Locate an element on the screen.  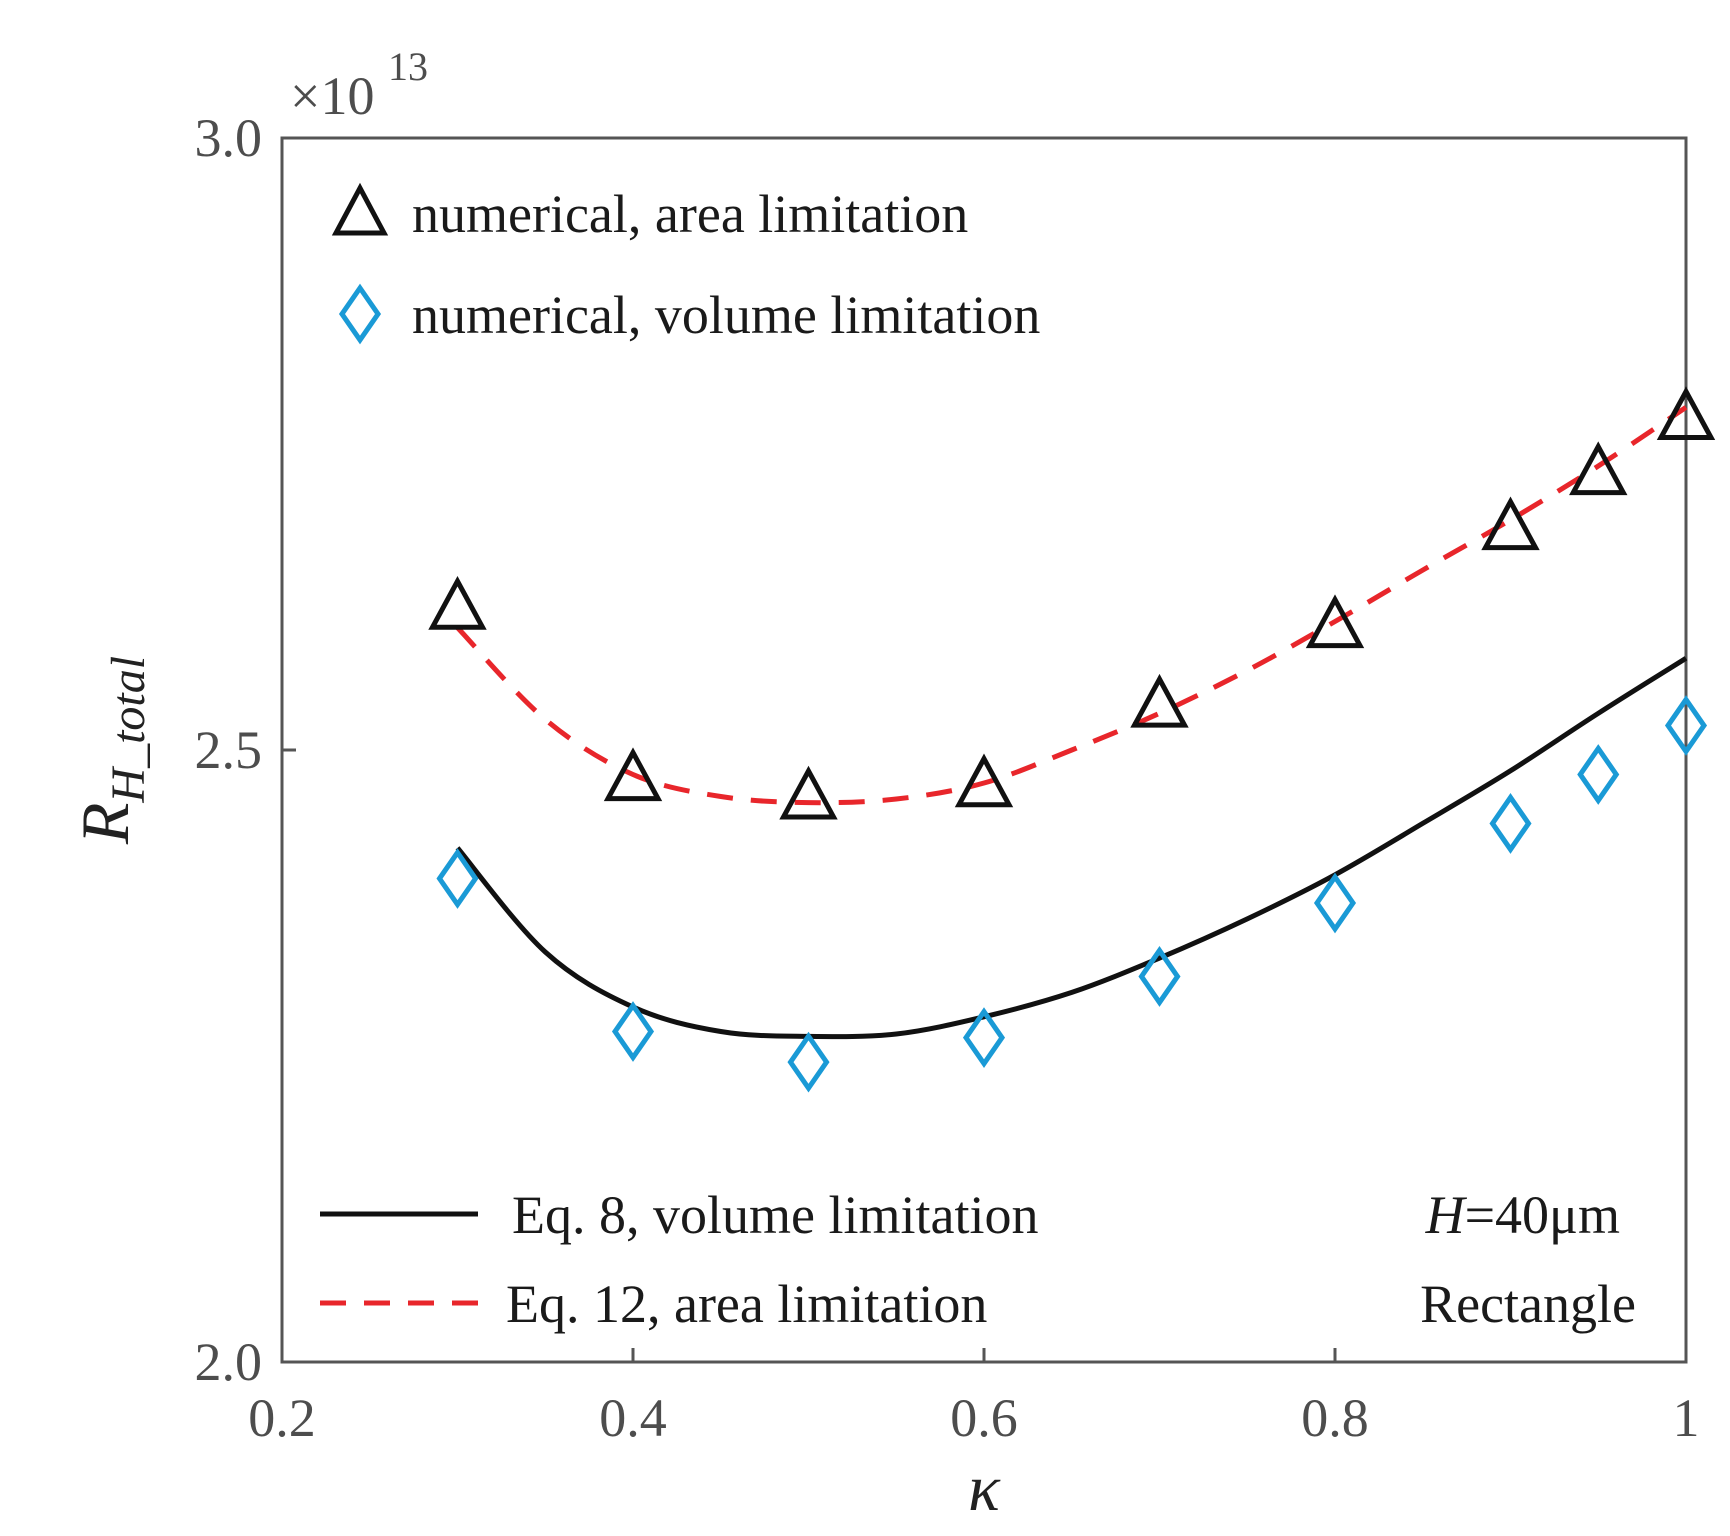
legend-label-eq12: Eq. 12, area limitation is located at coordinates (746, 1304).